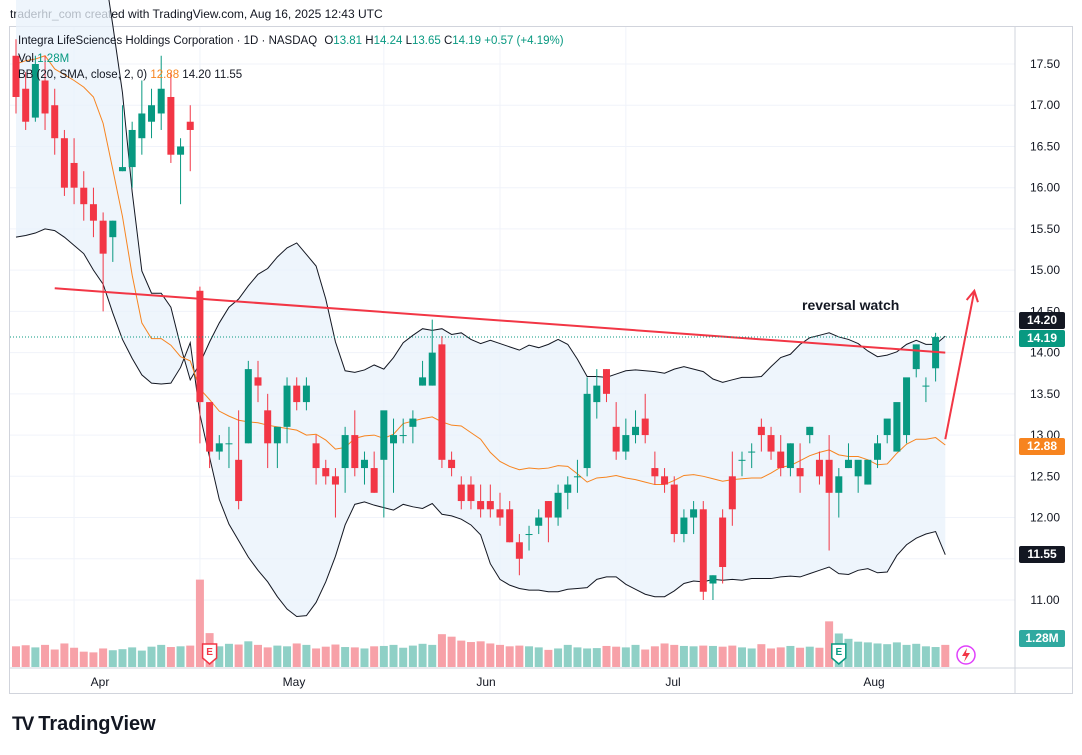 Image resolution: width=1082 pixels, height=755 pixels. I want to click on price-label-text: 12.88, so click(1042, 446).